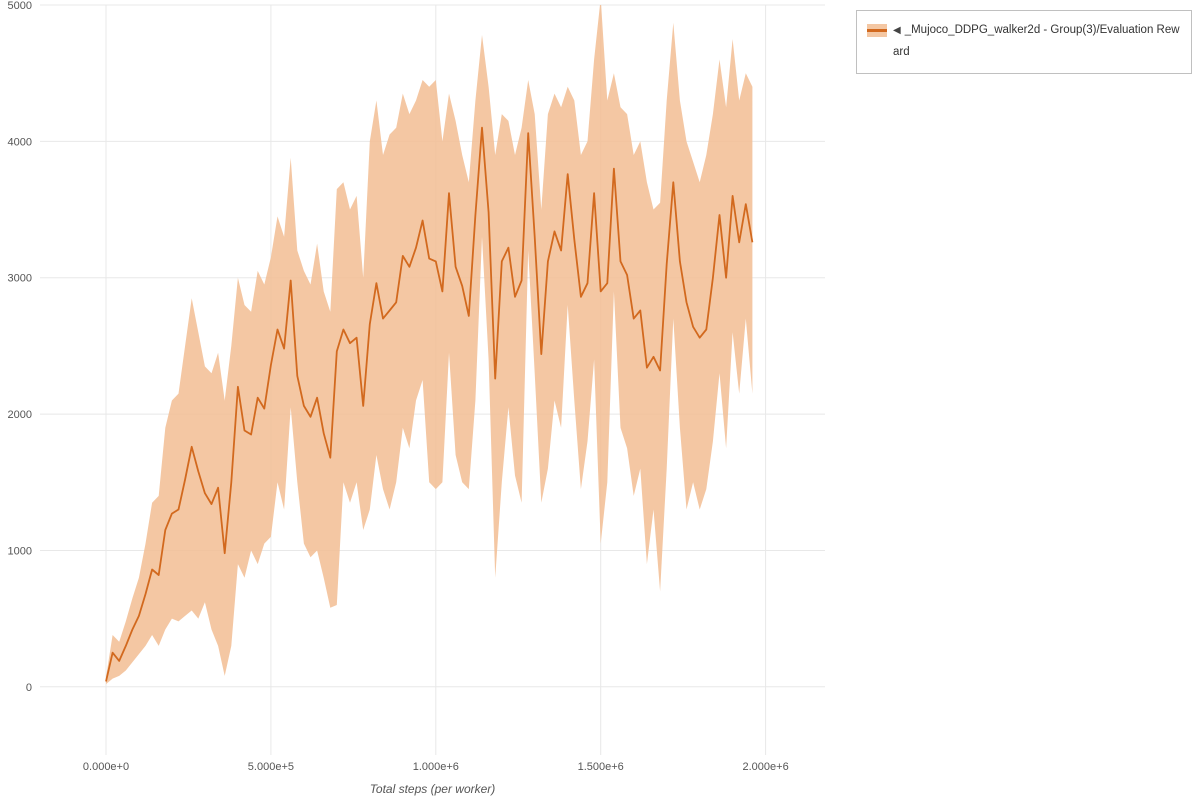  Describe the element at coordinates (436, 767) in the screenshot. I see `x-tick-label: 1.000e+6` at that location.